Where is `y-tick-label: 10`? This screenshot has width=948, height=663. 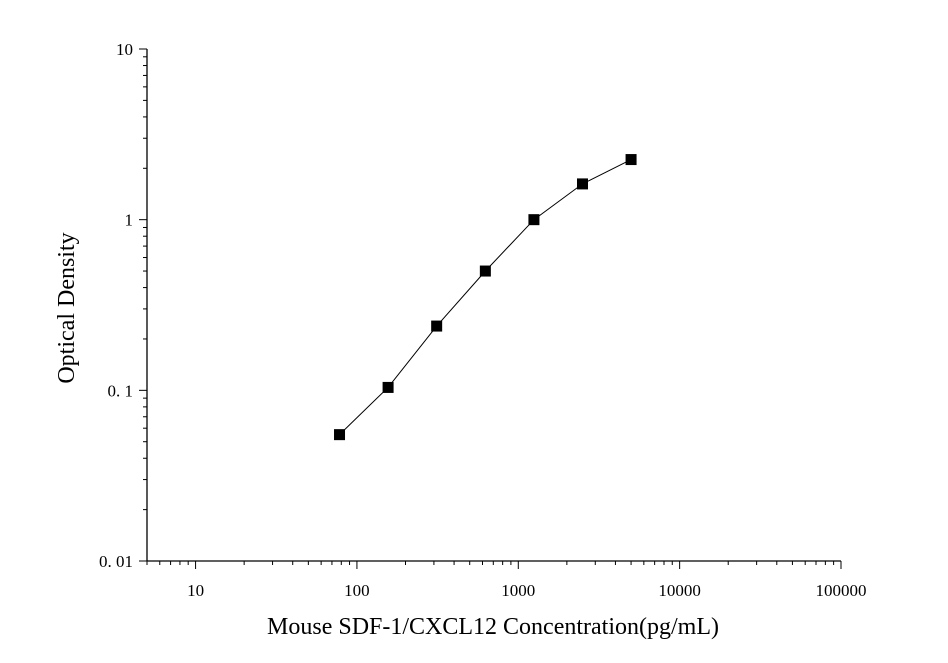 y-tick-label: 10 is located at coordinates (124, 49).